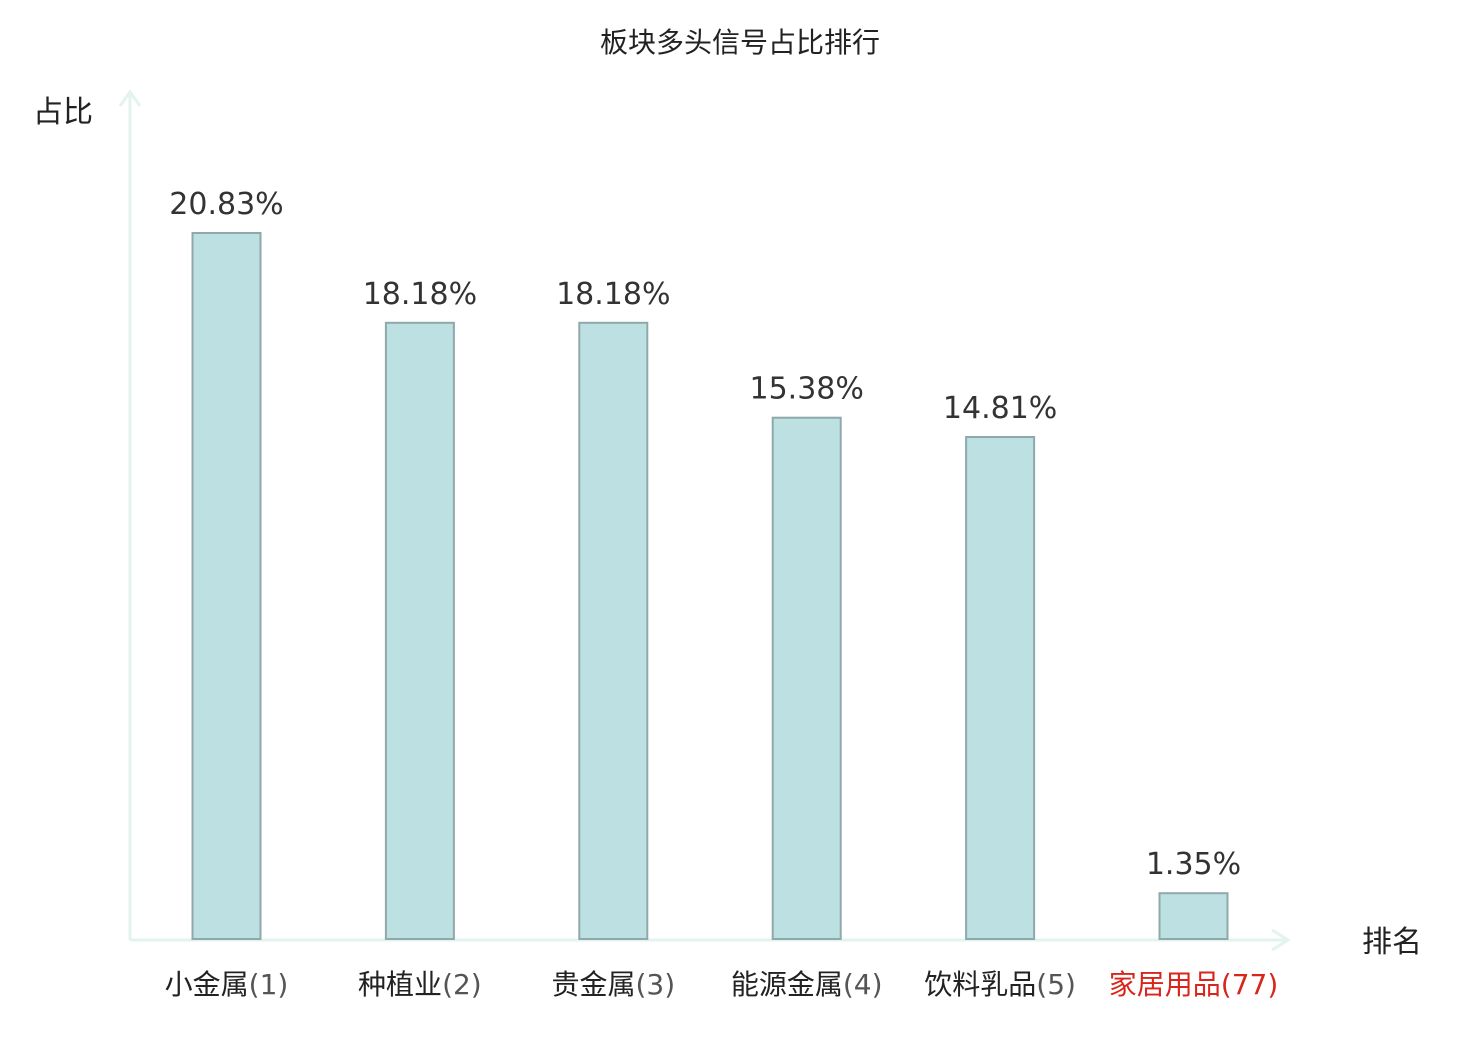 The height and width of the screenshot is (1040, 1480). I want to click on category-label: 饮料乳品(5), so click(1000, 984).